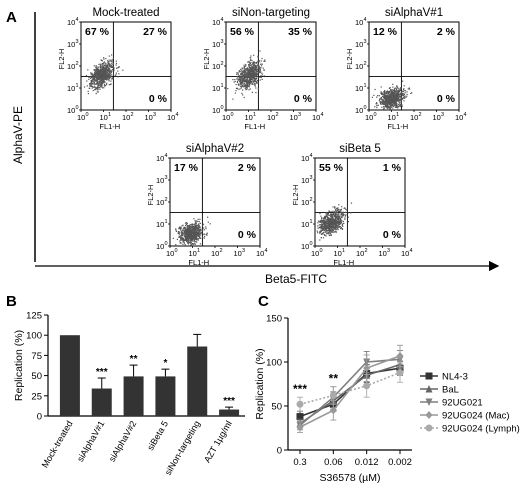 This screenshot has height=486, width=520. Describe the element at coordinates (446, 32) in the screenshot. I see `quadrant-upper-right-value: 2 %` at that location.